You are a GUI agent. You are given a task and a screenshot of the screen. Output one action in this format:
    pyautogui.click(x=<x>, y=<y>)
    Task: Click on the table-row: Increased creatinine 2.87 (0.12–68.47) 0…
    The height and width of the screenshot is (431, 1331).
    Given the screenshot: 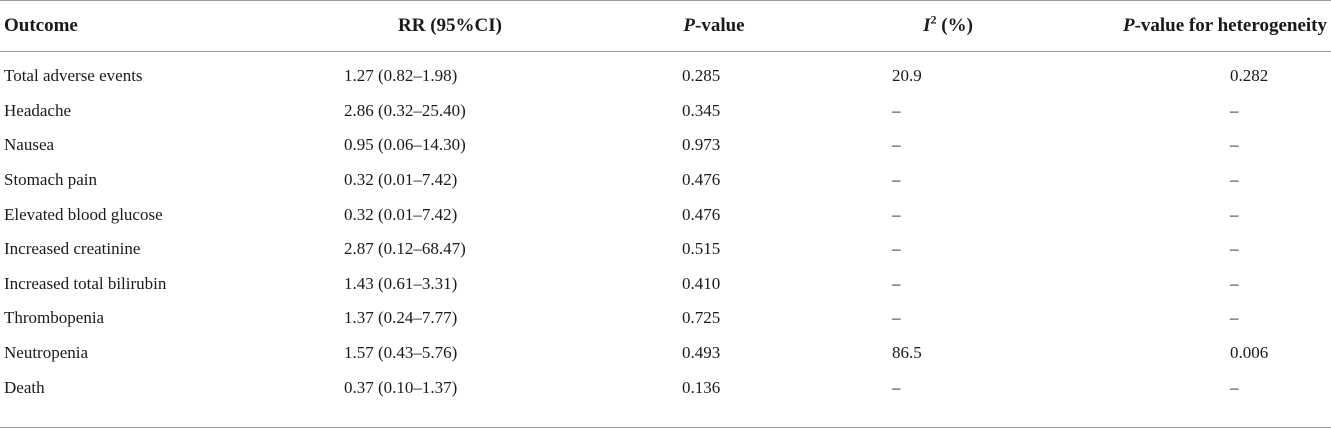 What is the action you would take?
    pyautogui.click(x=665, y=249)
    